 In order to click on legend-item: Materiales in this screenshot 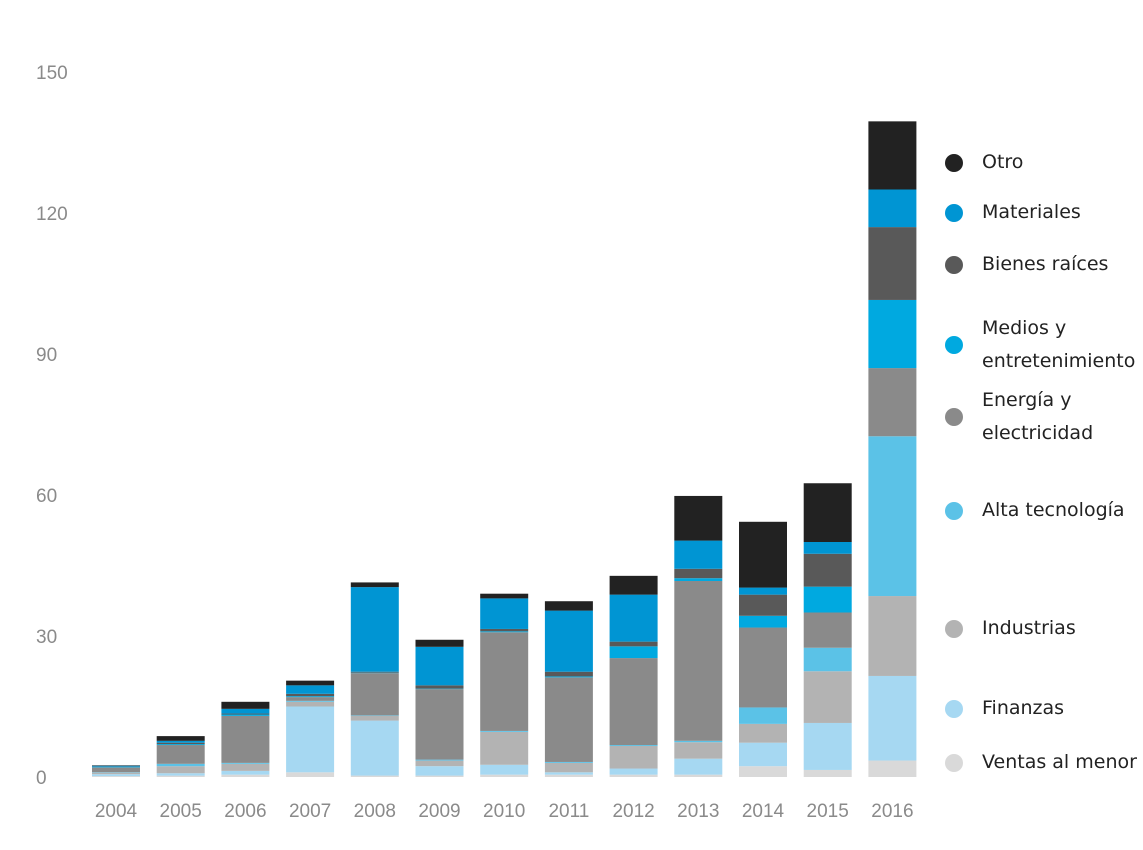, I will do `click(1043, 212)`.